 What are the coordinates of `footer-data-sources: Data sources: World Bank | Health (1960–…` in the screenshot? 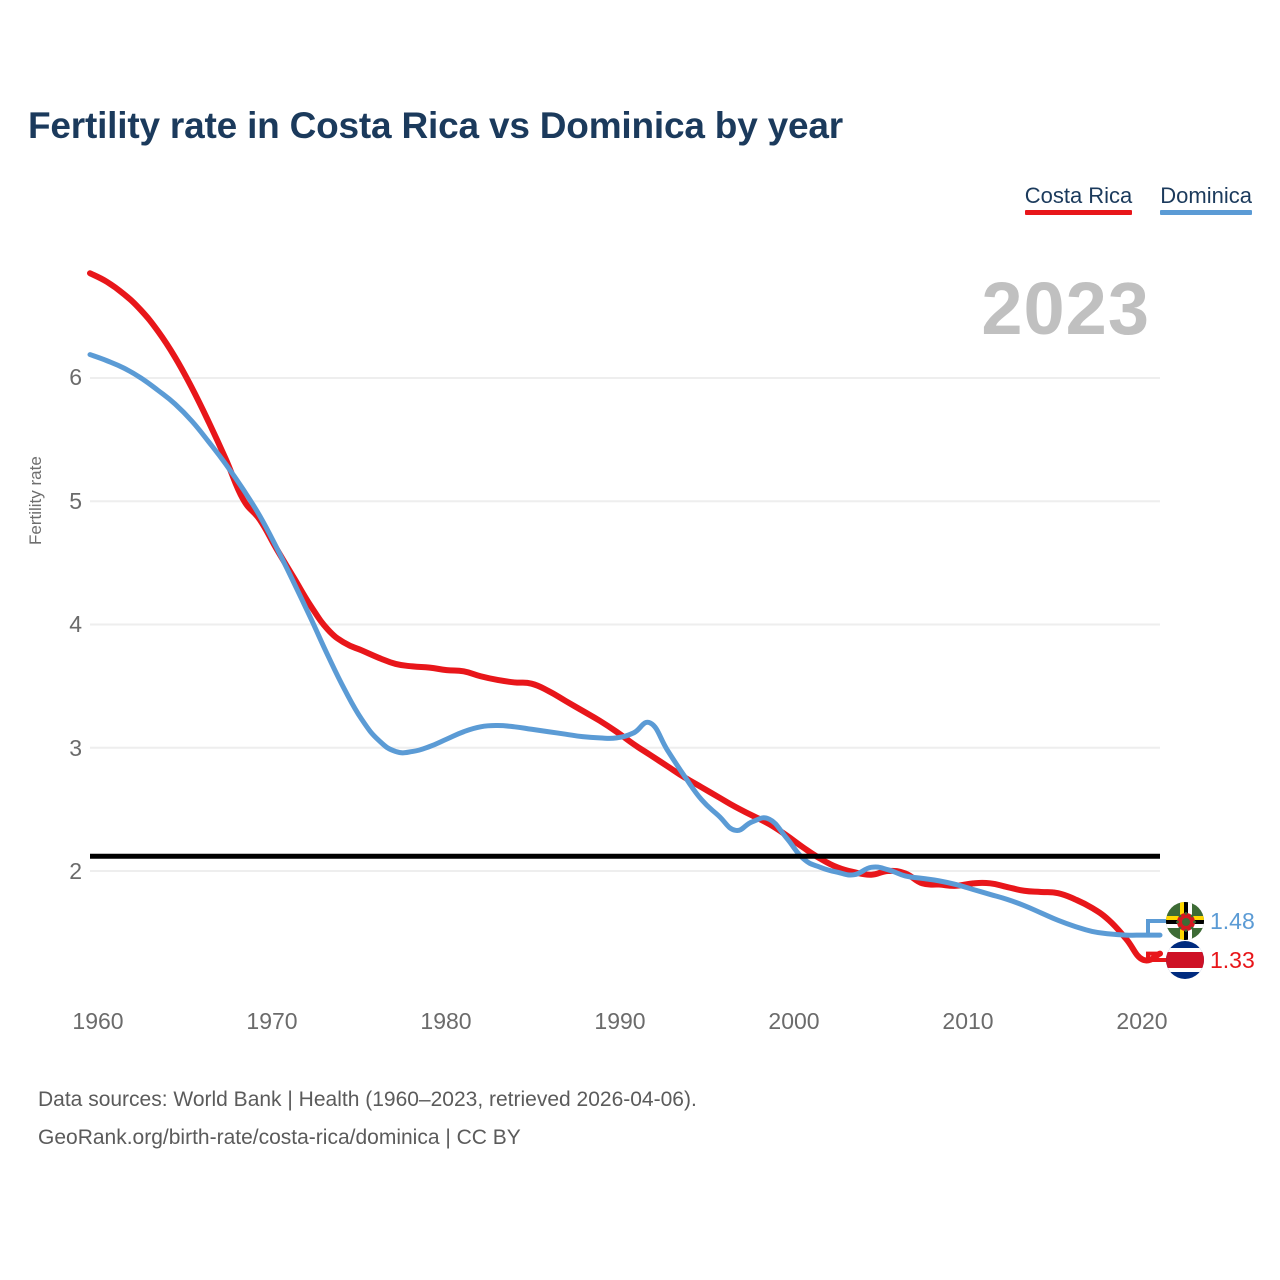 It's located at (367, 1099).